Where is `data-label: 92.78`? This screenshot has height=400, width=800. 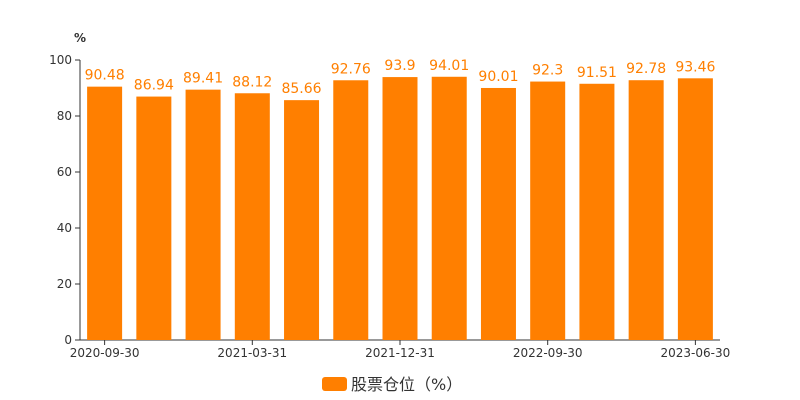 data-label: 92.78 is located at coordinates (646, 69).